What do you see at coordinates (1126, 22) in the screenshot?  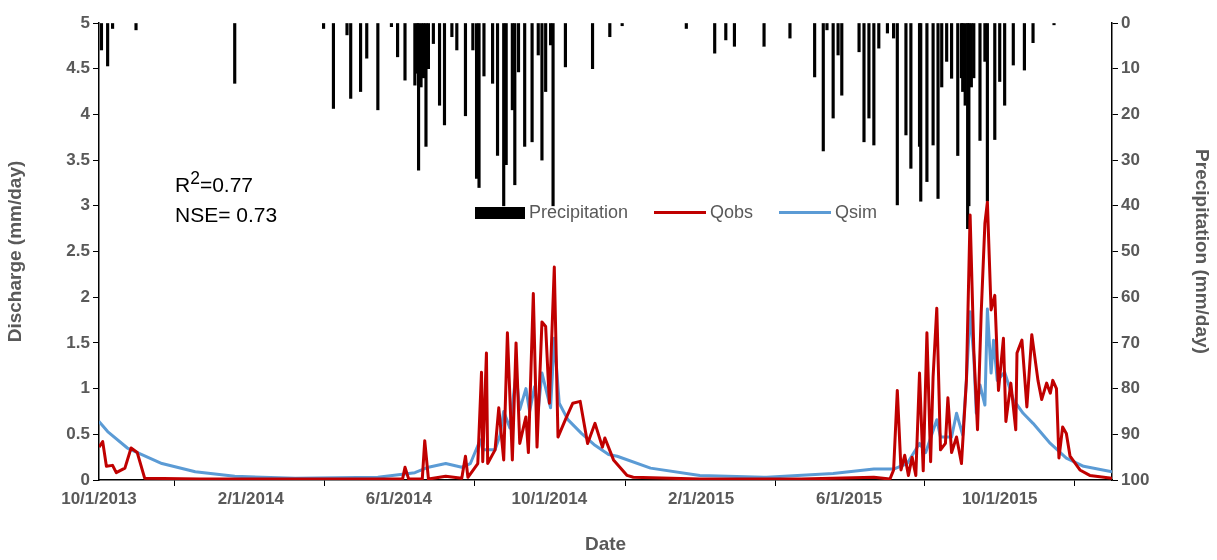 I see `y2-tick-label: 0` at bounding box center [1126, 22].